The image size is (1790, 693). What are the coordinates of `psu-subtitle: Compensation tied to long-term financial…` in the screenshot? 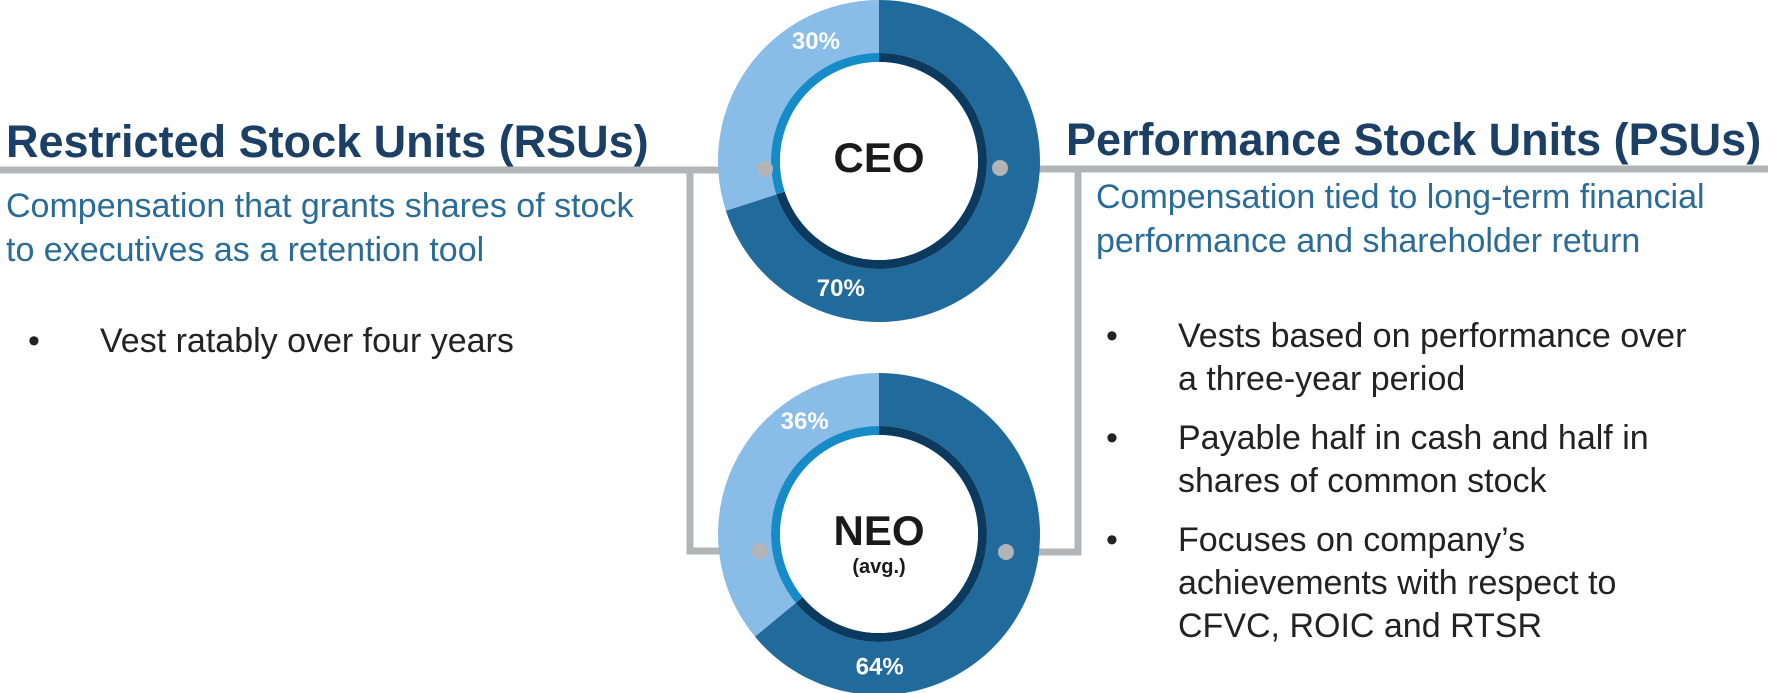 It's located at (1400, 219).